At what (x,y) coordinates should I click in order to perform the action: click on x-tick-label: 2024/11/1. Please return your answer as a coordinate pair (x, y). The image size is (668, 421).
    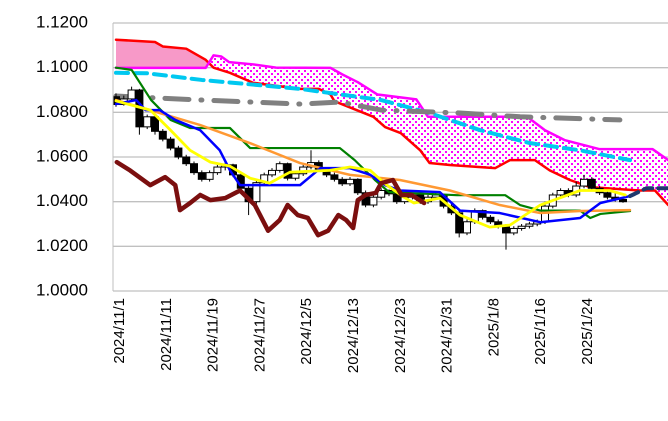
    Looking at the image, I should click on (119, 331).